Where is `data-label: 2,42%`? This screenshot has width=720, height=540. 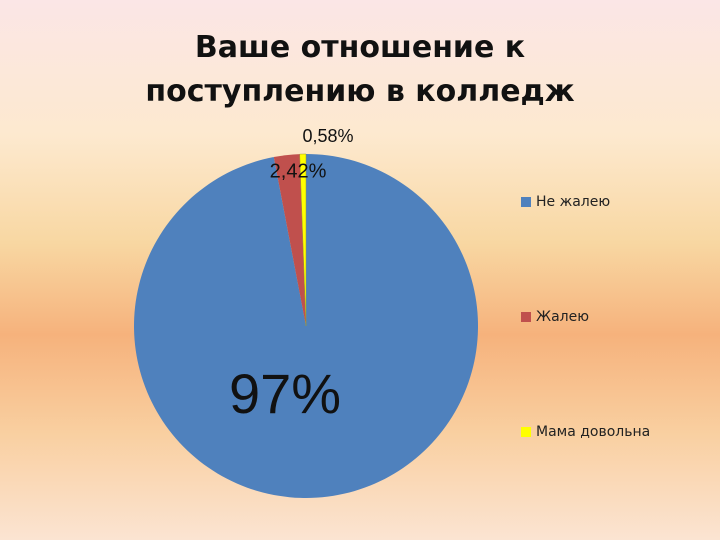
data-label: 2,42% is located at coordinates (298, 171).